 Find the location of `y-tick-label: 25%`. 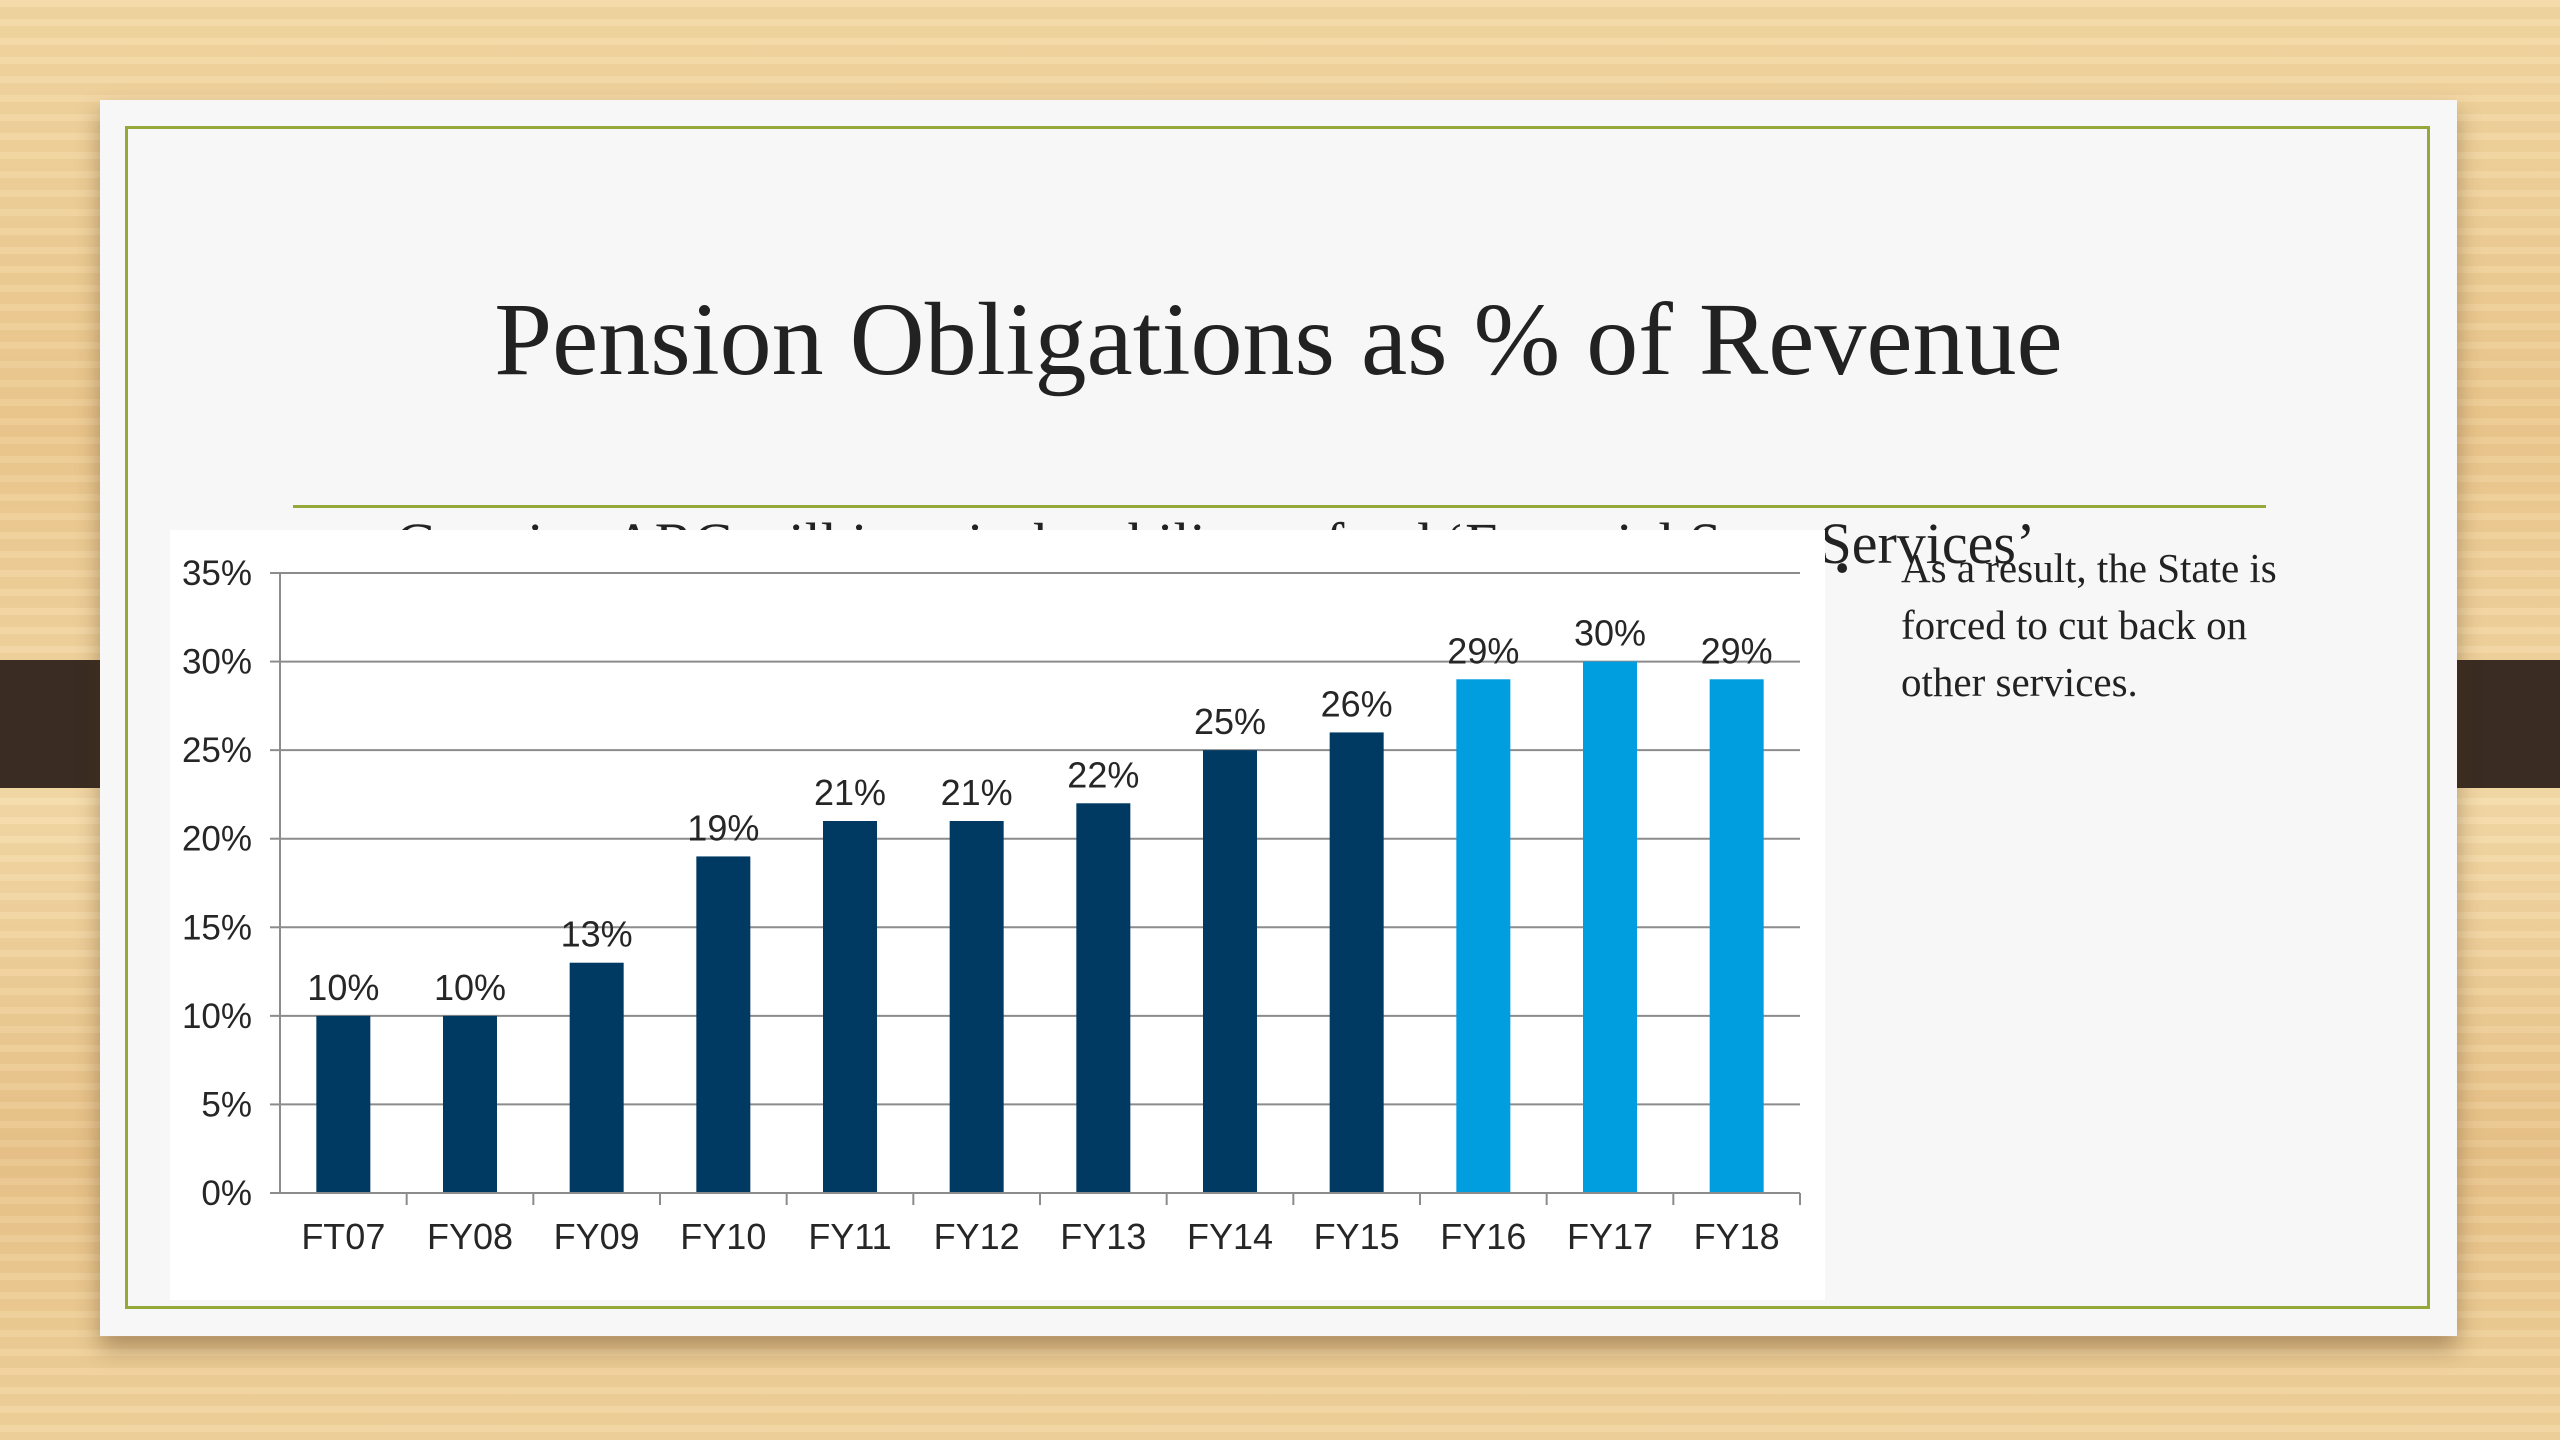

y-tick-label: 25% is located at coordinates (217, 750).